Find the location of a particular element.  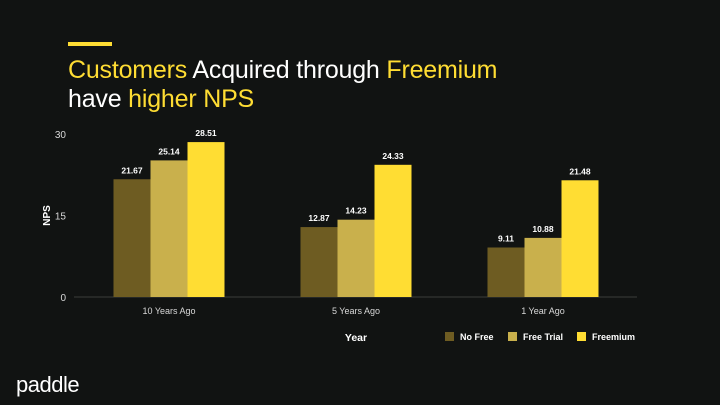

value-label-freemium-0: 28.51 is located at coordinates (206, 133).